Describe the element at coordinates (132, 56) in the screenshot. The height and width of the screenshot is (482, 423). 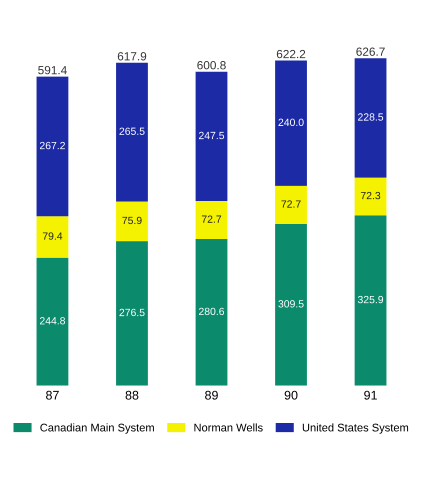
I see `total-label: 617.9` at that location.